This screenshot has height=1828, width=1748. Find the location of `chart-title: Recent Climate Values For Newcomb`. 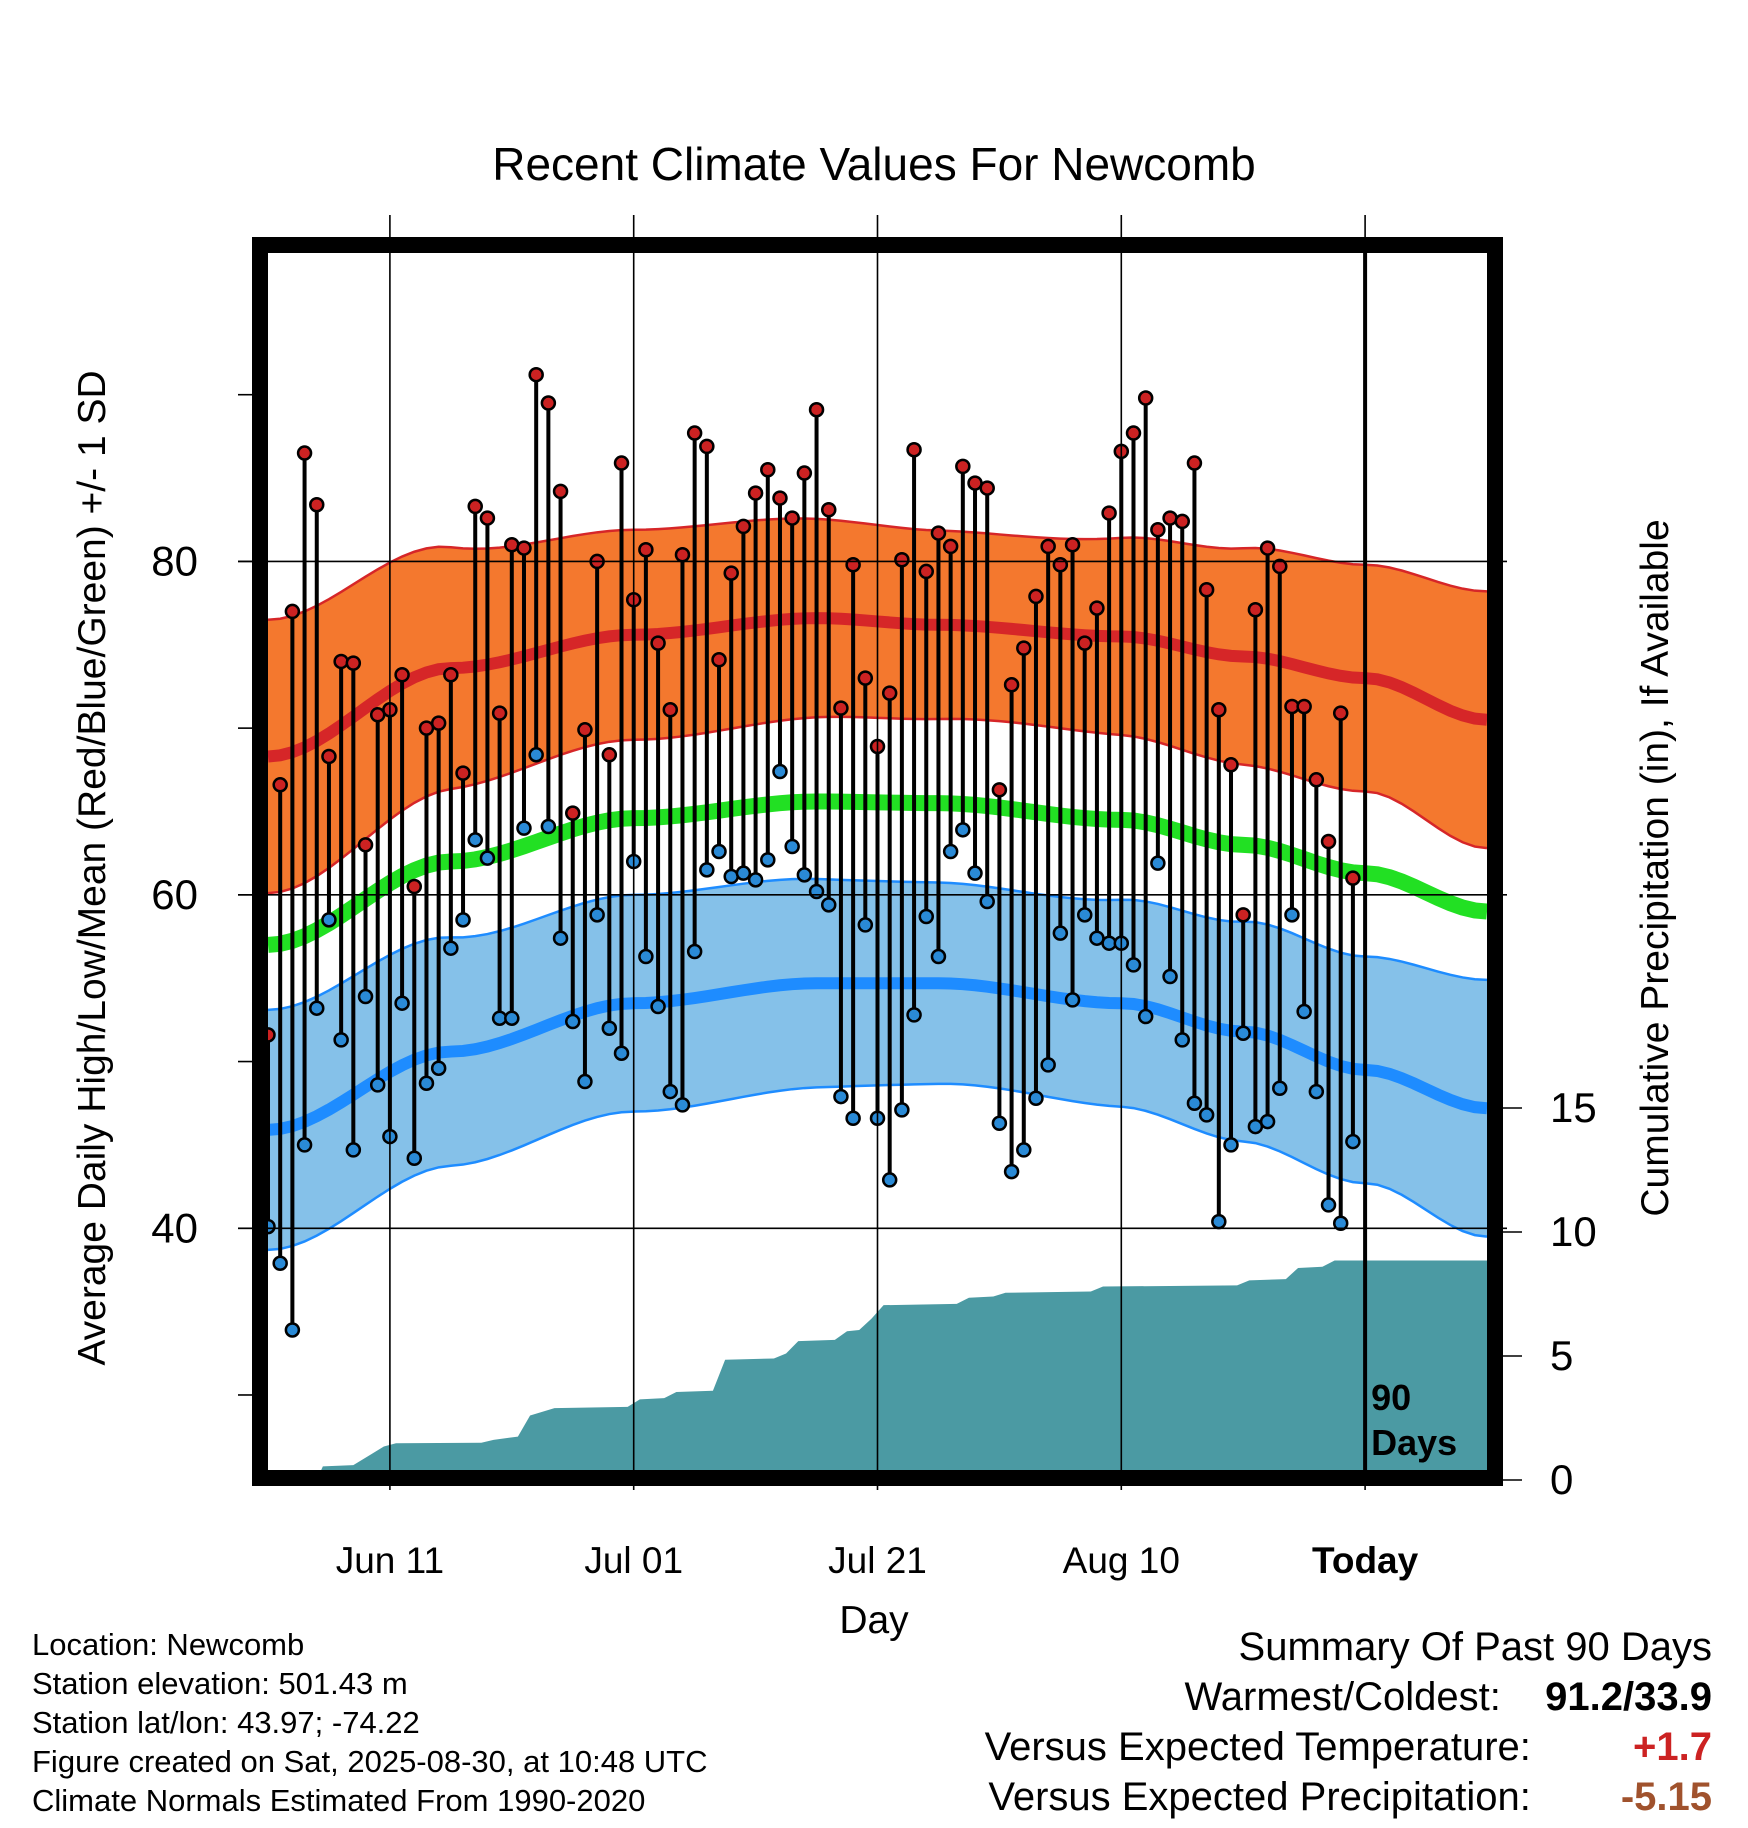

chart-title: Recent Climate Values For Newcomb is located at coordinates (874, 164).